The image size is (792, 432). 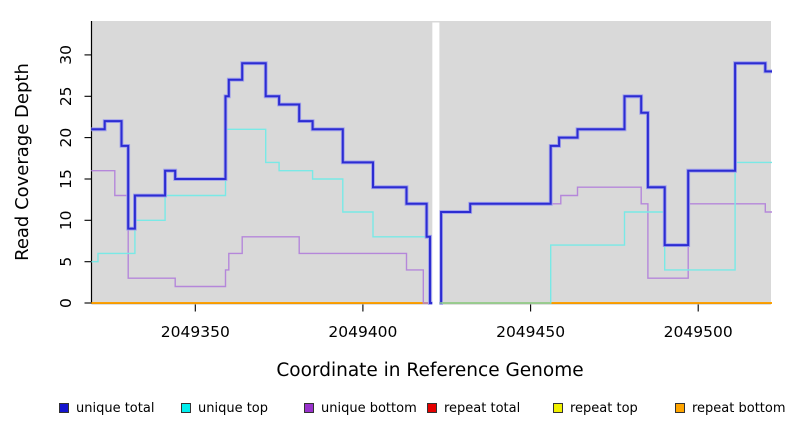 I want to click on legend-swatch-repeat-top, so click(x=558, y=408).